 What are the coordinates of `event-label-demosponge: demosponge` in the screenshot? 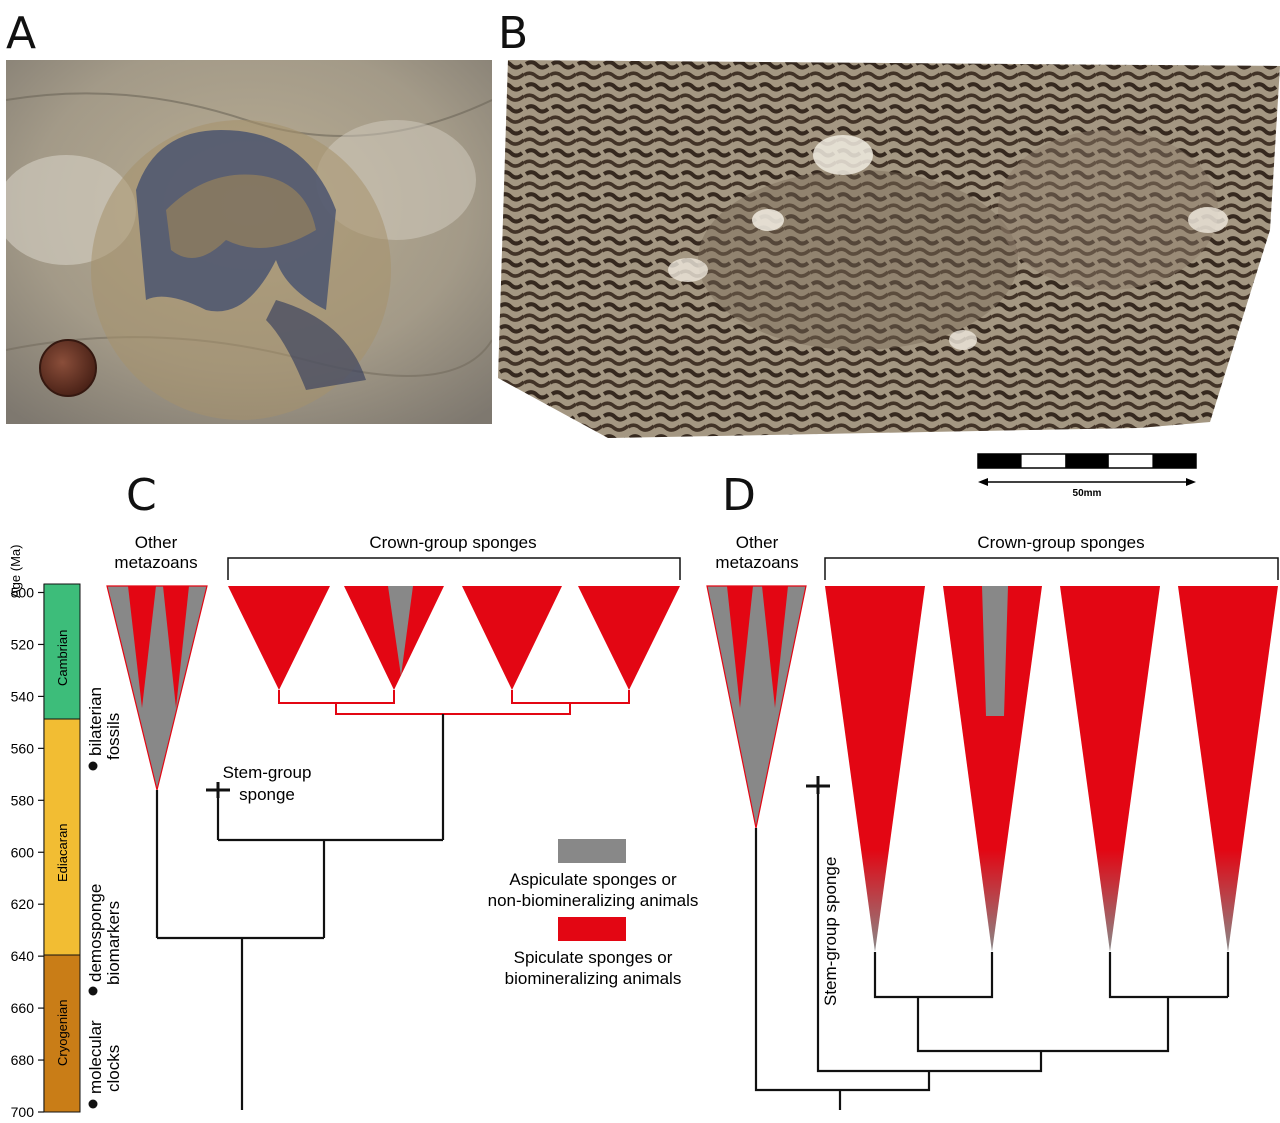 It's located at (95, 933).